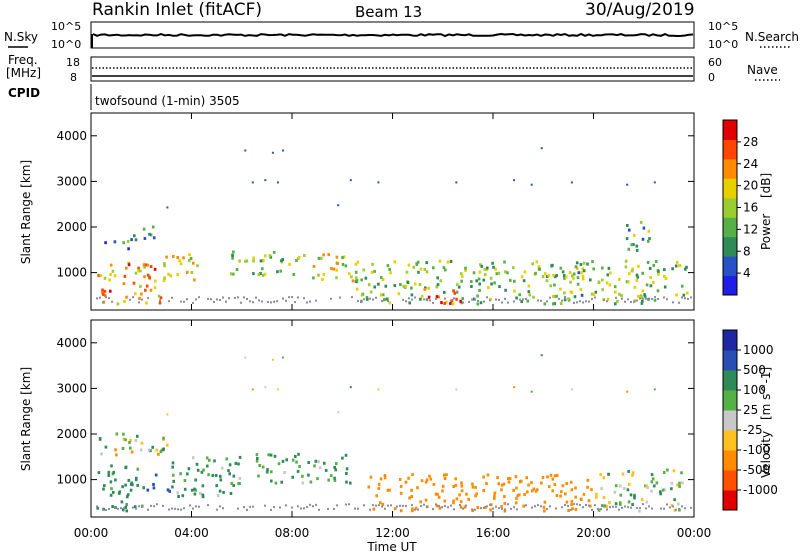 Image resolution: width=800 pixels, height=554 pixels. What do you see at coordinates (191, 533) in the screenshot?
I see `x-tick-label: 04:00` at bounding box center [191, 533].